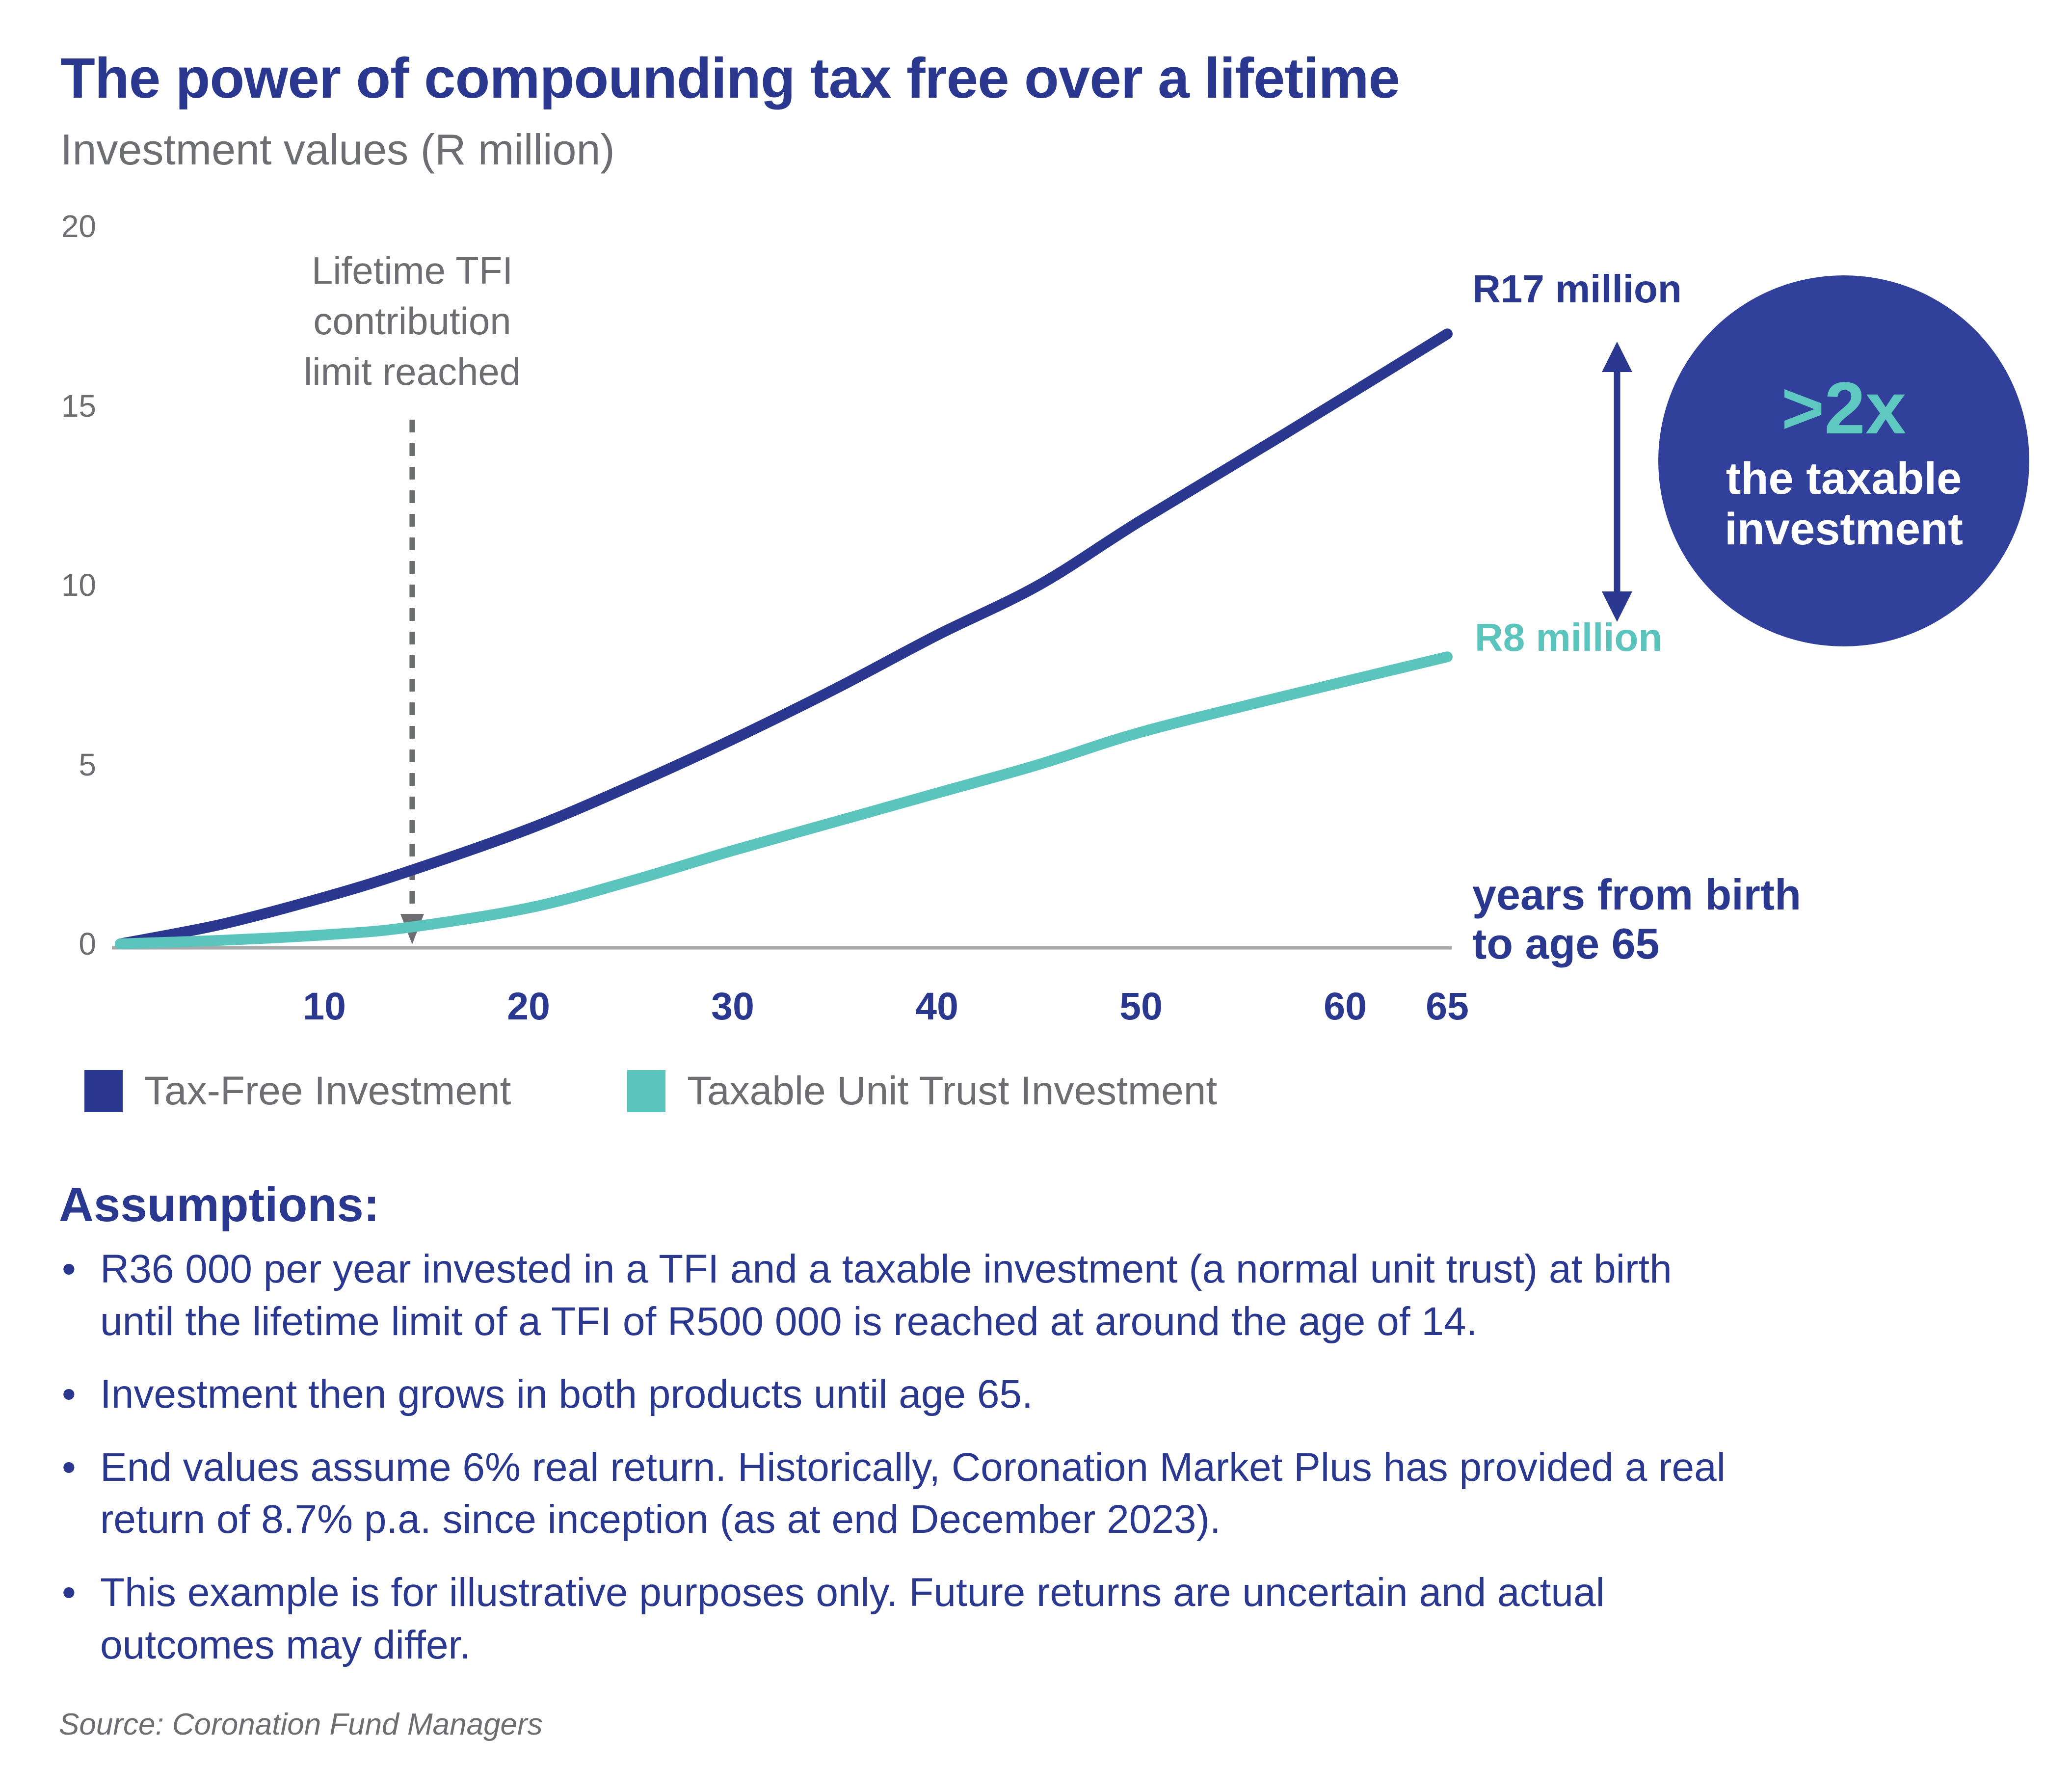  I want to click on taxable-legend-label: Taxable Unit Trust Investment, so click(952, 1091).